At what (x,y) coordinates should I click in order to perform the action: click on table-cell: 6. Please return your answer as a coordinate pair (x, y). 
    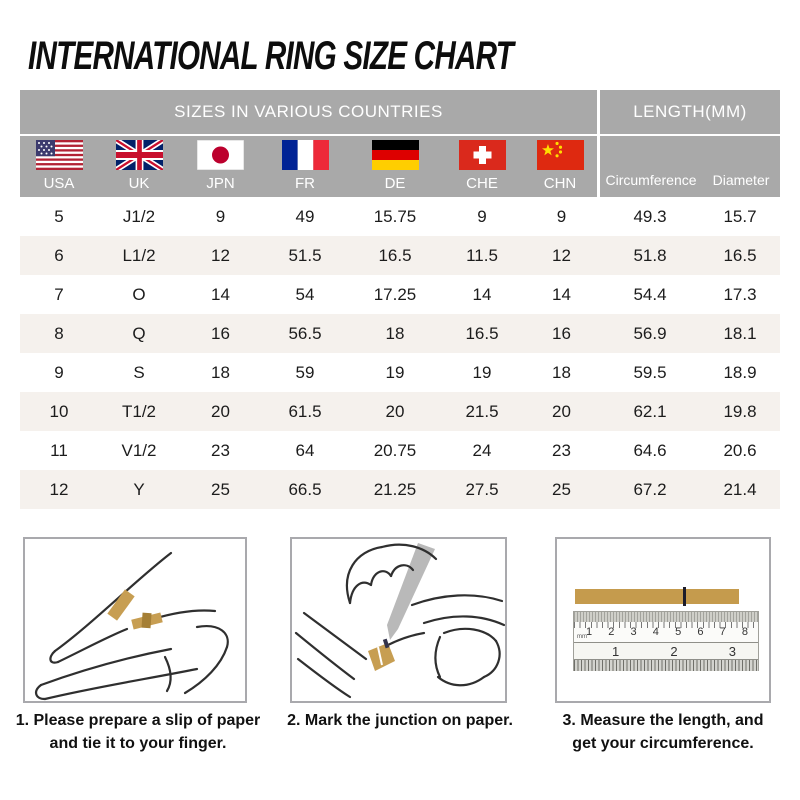
    Looking at the image, I should click on (59, 255).